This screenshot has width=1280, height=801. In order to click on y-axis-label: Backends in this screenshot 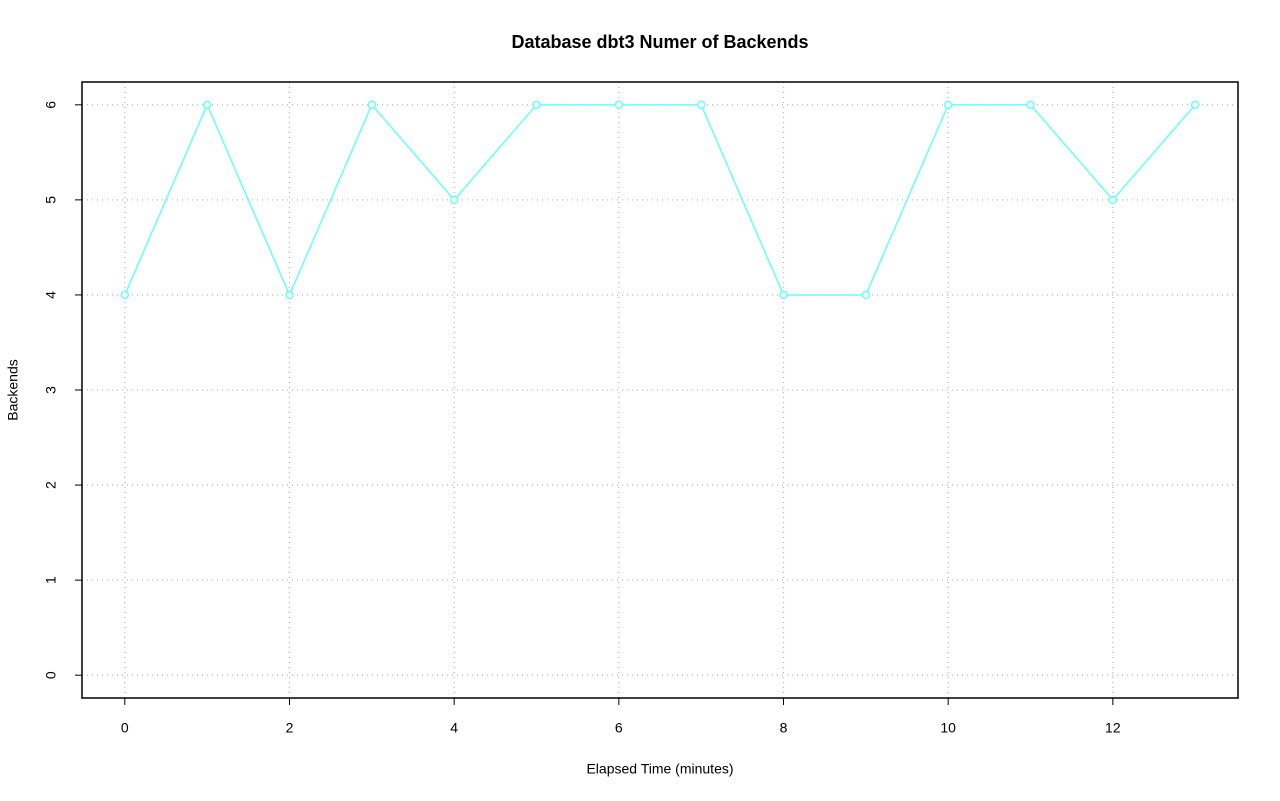, I will do `click(13, 389)`.